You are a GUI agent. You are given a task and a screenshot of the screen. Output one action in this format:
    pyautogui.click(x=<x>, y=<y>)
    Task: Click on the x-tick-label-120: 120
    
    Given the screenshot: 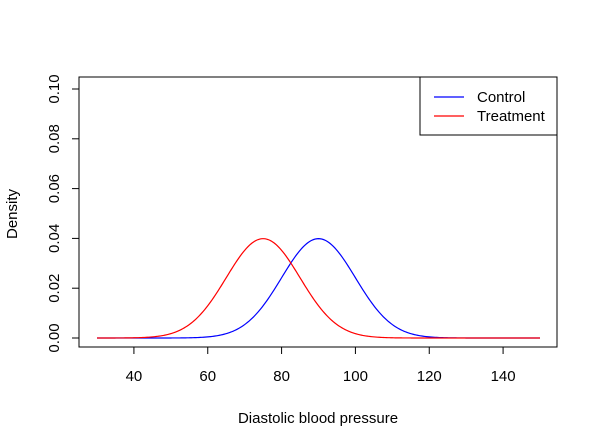 What is the action you would take?
    pyautogui.click(x=429, y=376)
    